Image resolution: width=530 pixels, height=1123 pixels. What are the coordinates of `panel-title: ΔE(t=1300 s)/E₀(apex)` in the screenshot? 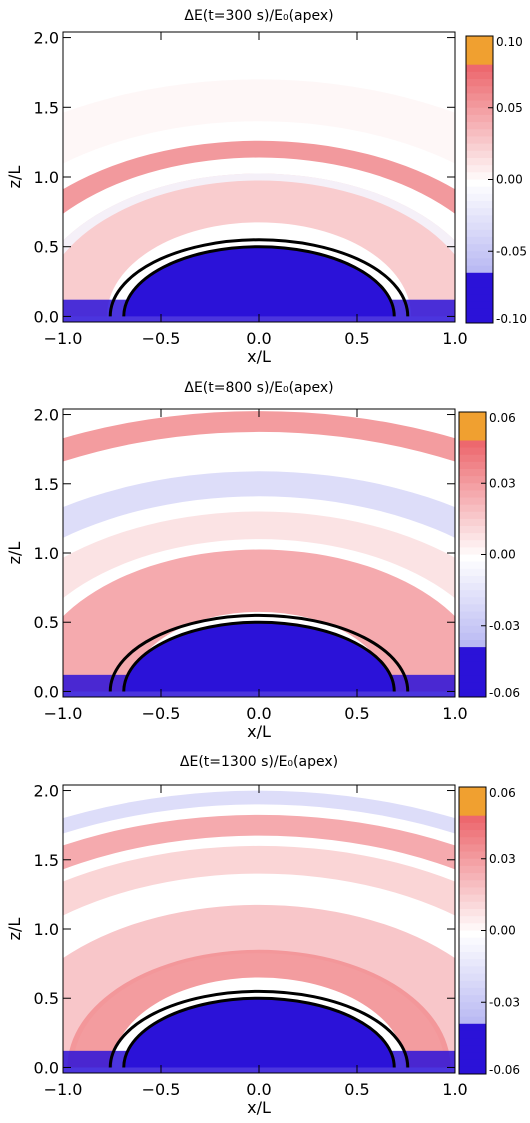 It's located at (259, 762).